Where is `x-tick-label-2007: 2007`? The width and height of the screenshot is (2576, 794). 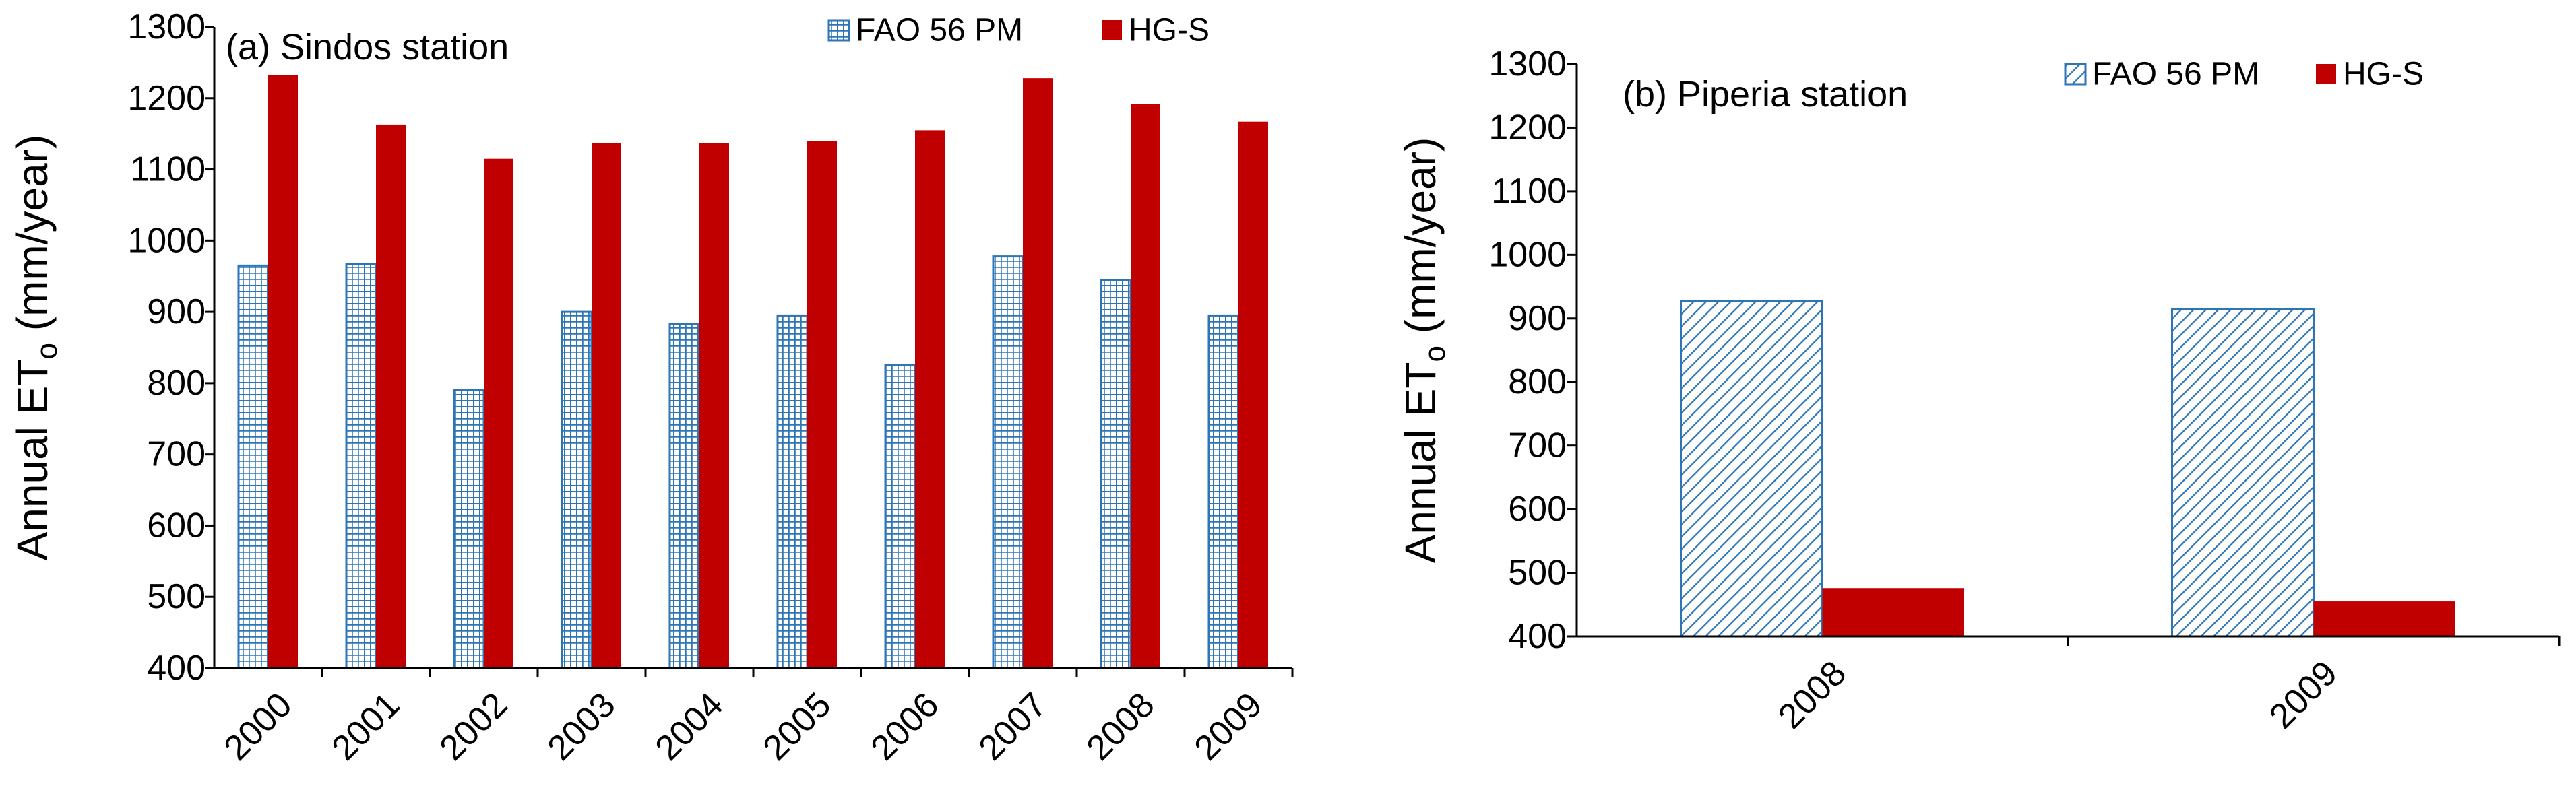 x-tick-label-2007: 2007 is located at coordinates (1013, 726).